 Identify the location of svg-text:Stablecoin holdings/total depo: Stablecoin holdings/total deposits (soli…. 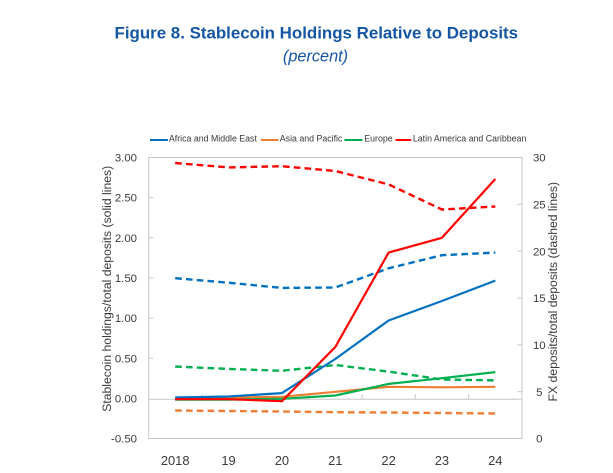
(107, 289).